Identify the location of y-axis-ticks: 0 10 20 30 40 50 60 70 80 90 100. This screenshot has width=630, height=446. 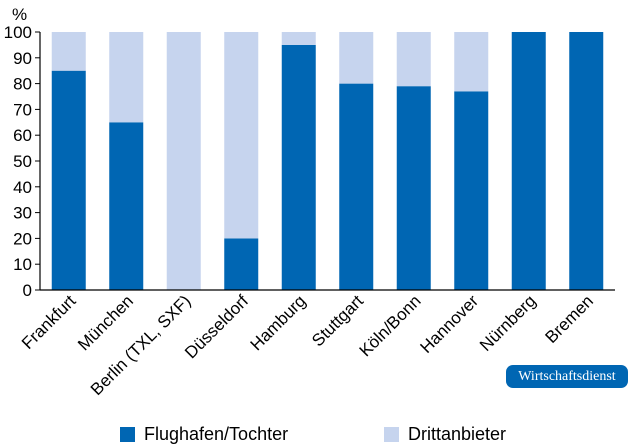
(22, 161).